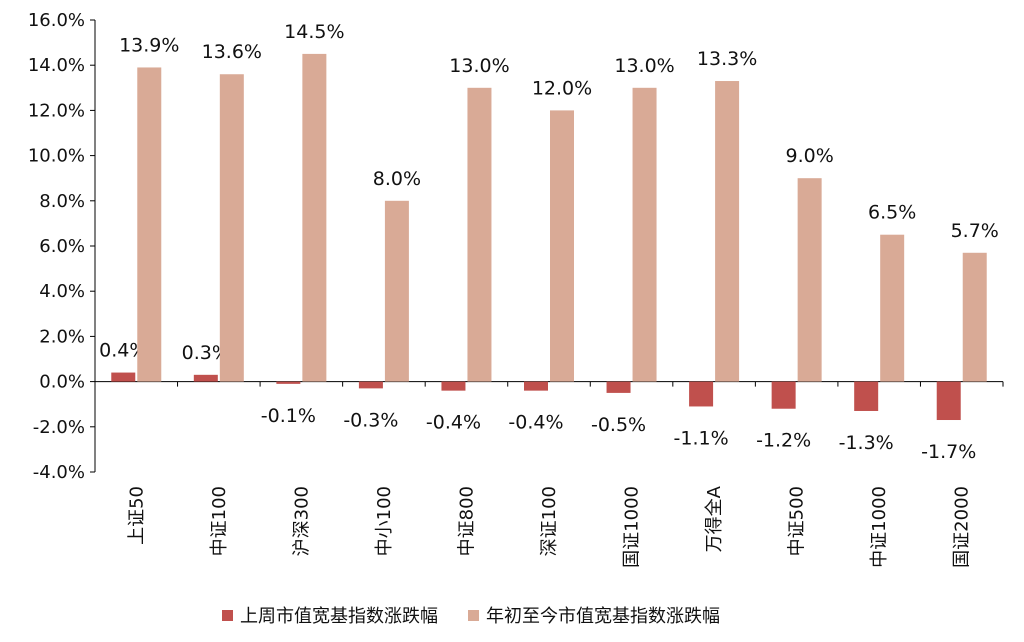 This screenshot has width=1024, height=642. What do you see at coordinates (562, 88) in the screenshot?
I see `data-label-ytd: 12.0%` at bounding box center [562, 88].